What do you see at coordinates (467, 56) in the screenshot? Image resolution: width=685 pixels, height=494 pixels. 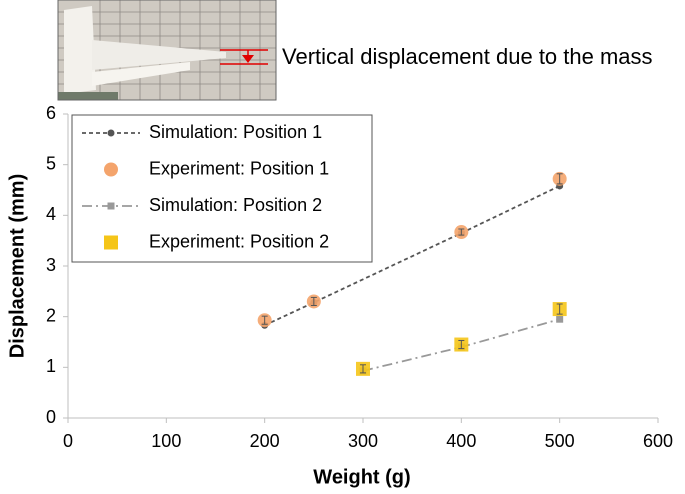 I see `annotation: Vertical displacement due to the mass` at bounding box center [467, 56].